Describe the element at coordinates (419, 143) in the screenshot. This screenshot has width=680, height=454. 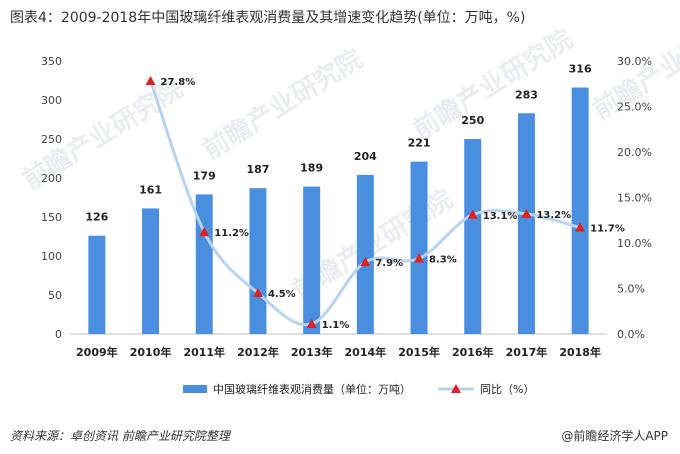
I see `bar-value-label: 221` at that location.